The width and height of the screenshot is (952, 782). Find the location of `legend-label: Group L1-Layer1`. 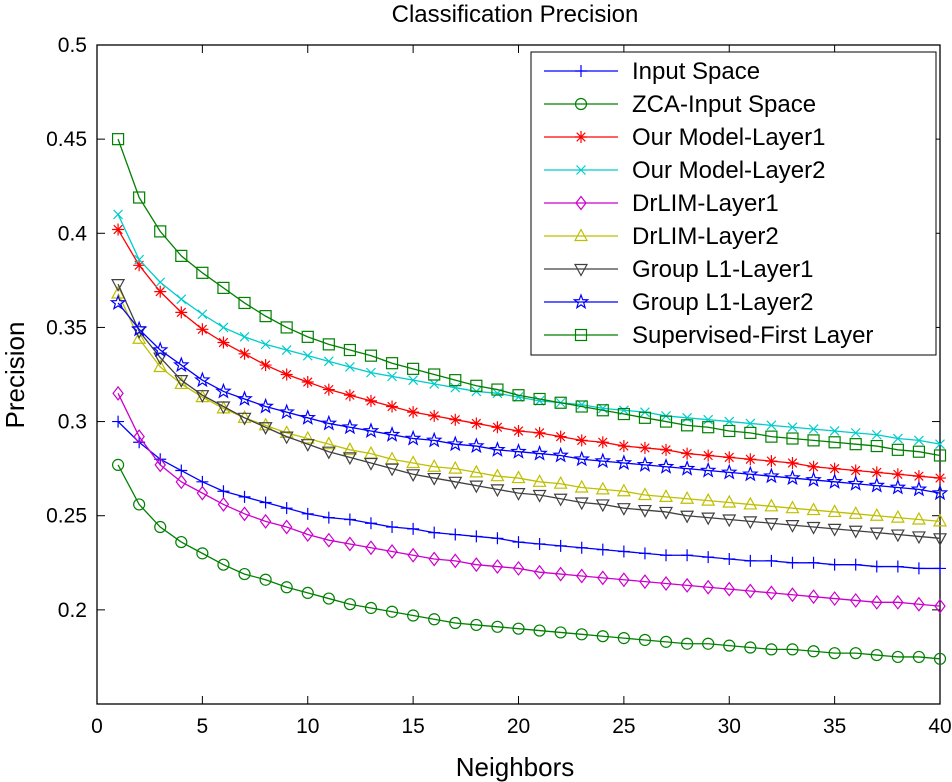

legend-label: Group L1-Layer1 is located at coordinates (722, 269).